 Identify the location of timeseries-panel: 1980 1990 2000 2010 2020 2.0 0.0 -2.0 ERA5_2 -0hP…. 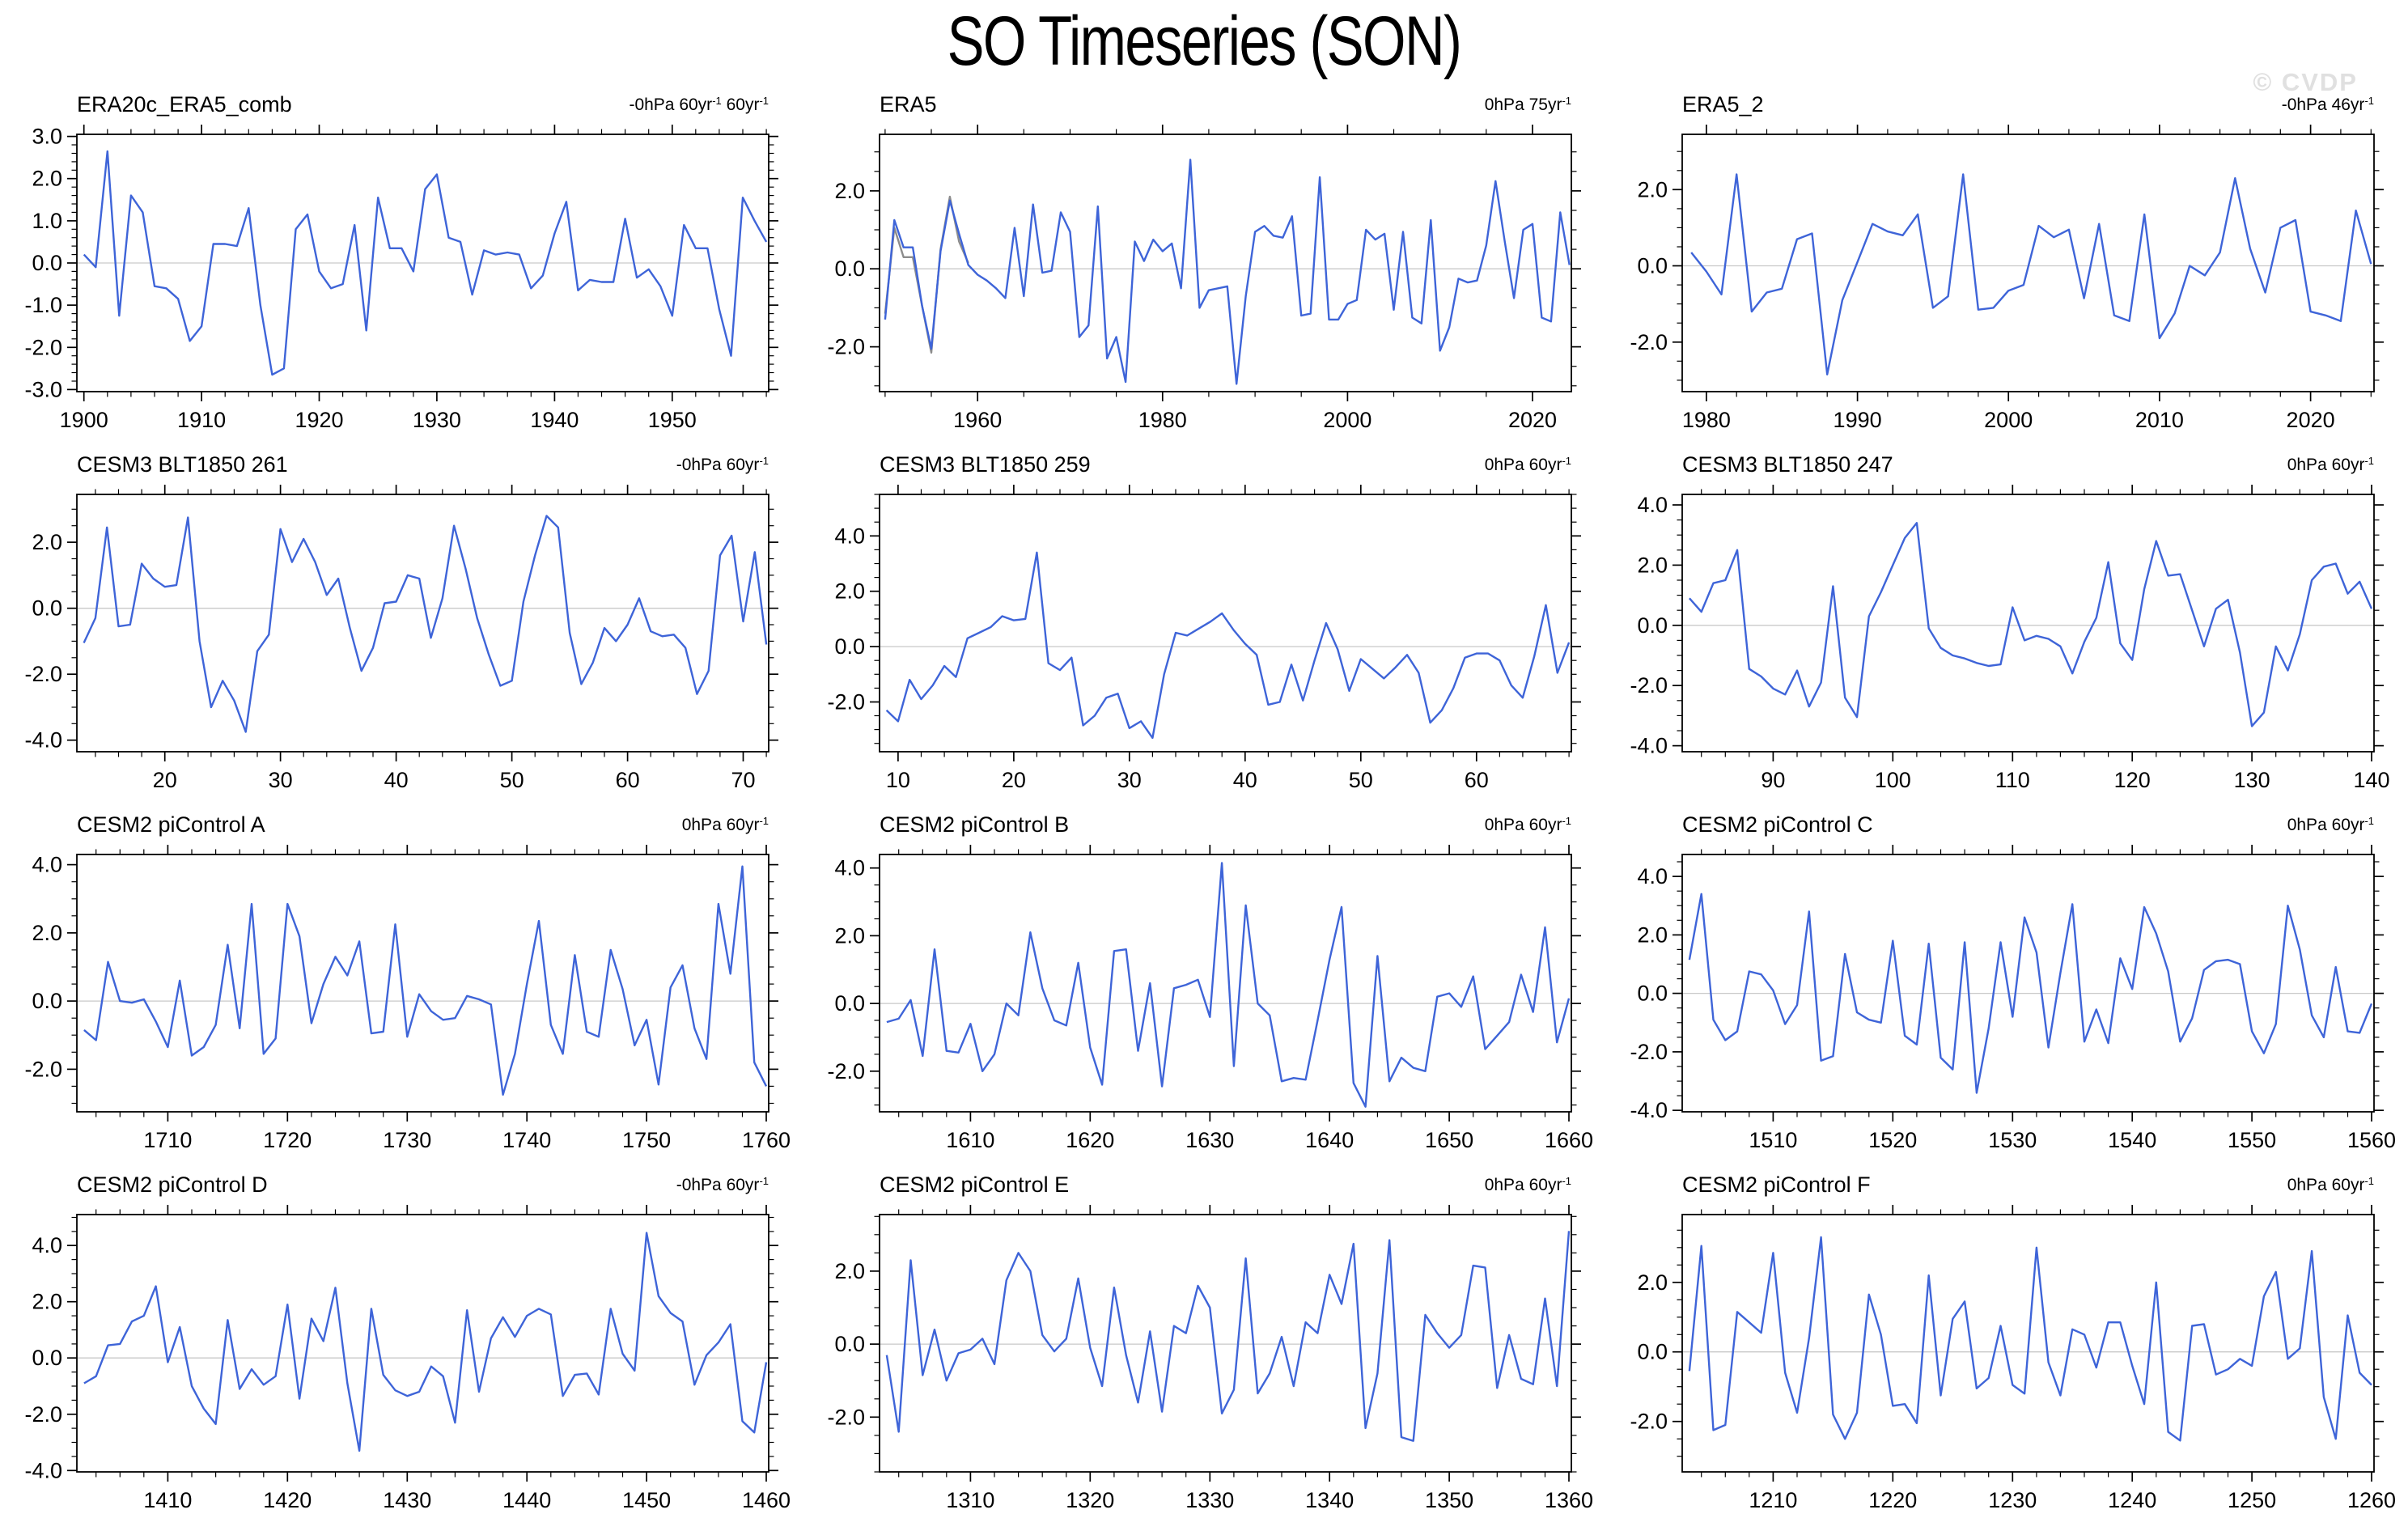
(2006, 264).